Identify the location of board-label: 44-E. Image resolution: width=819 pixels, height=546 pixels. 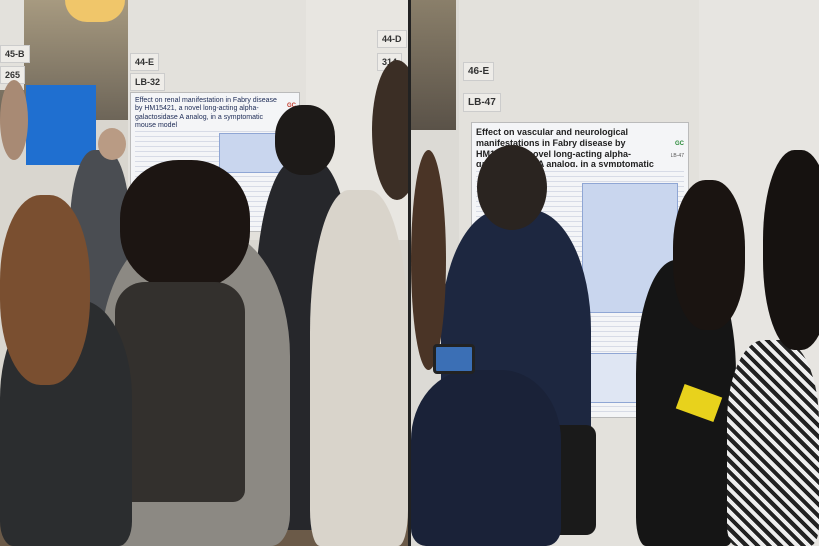
(145, 62).